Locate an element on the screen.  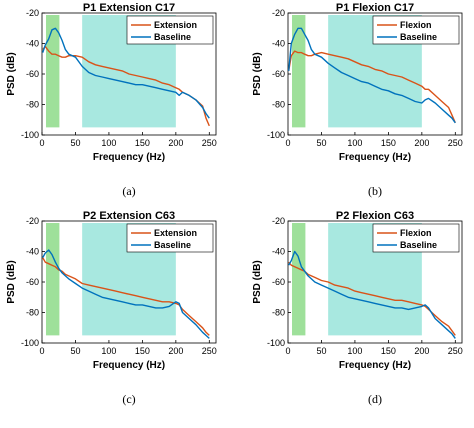
panel-caption: (c) is located at coordinates (128, 399).